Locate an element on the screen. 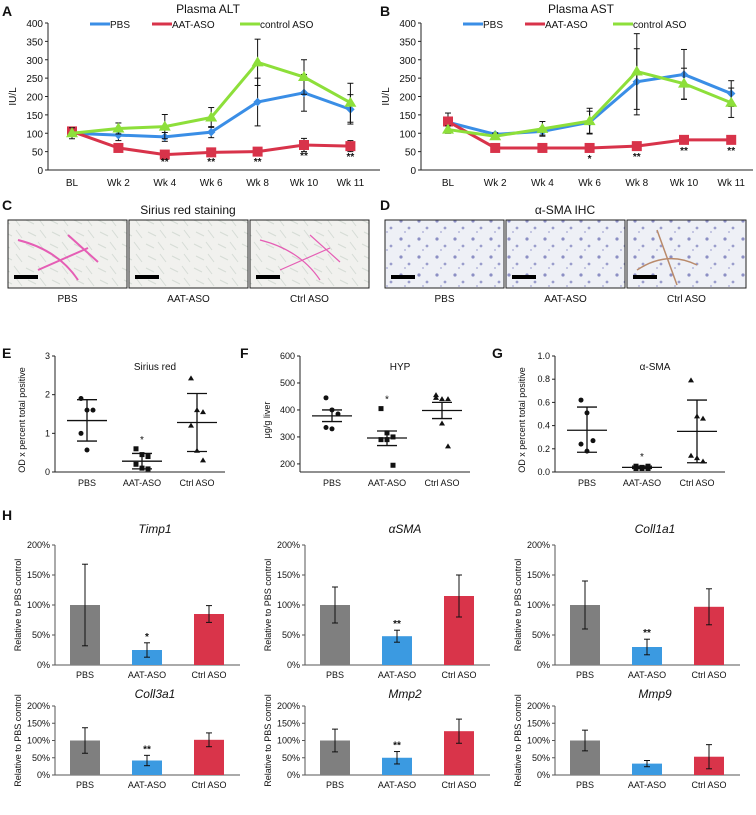 Image resolution: width=756 pixels, height=815 pixels. chart-title: αSMA is located at coordinates (405, 529).